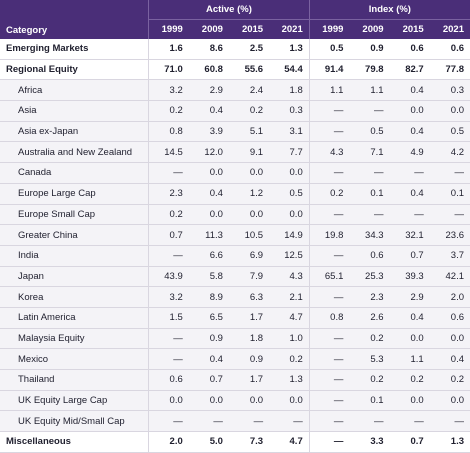 This screenshot has height=453, width=470. What do you see at coordinates (409, 235) in the screenshot?
I see `index-value-cell: 32.1` at bounding box center [409, 235].